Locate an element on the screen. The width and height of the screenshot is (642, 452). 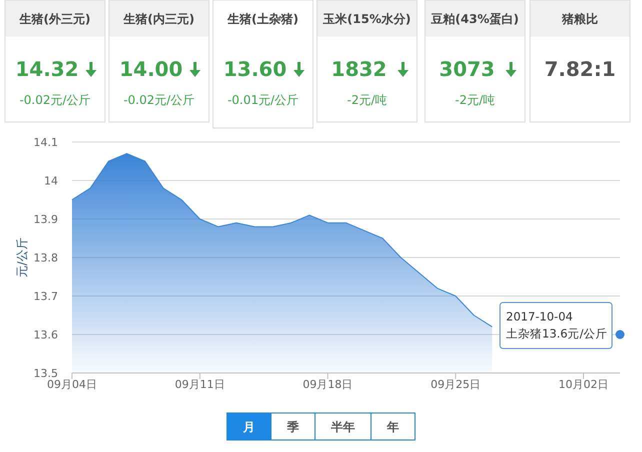
text: 季 is located at coordinates (293, 427).